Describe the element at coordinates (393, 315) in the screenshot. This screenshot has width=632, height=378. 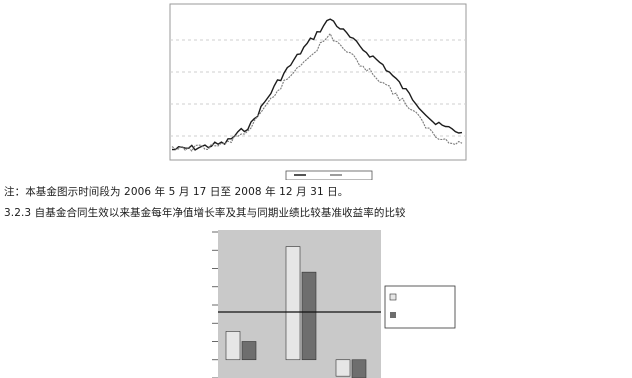
I see `bar-legend-swatch-benchmark` at that location.